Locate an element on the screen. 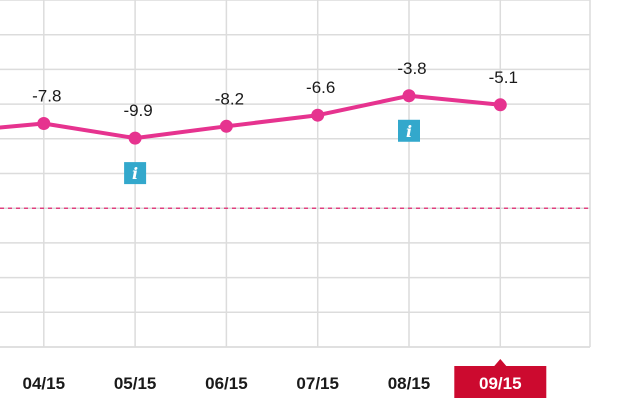 This screenshot has width=620, height=413. series-group is located at coordinates (253, 117).